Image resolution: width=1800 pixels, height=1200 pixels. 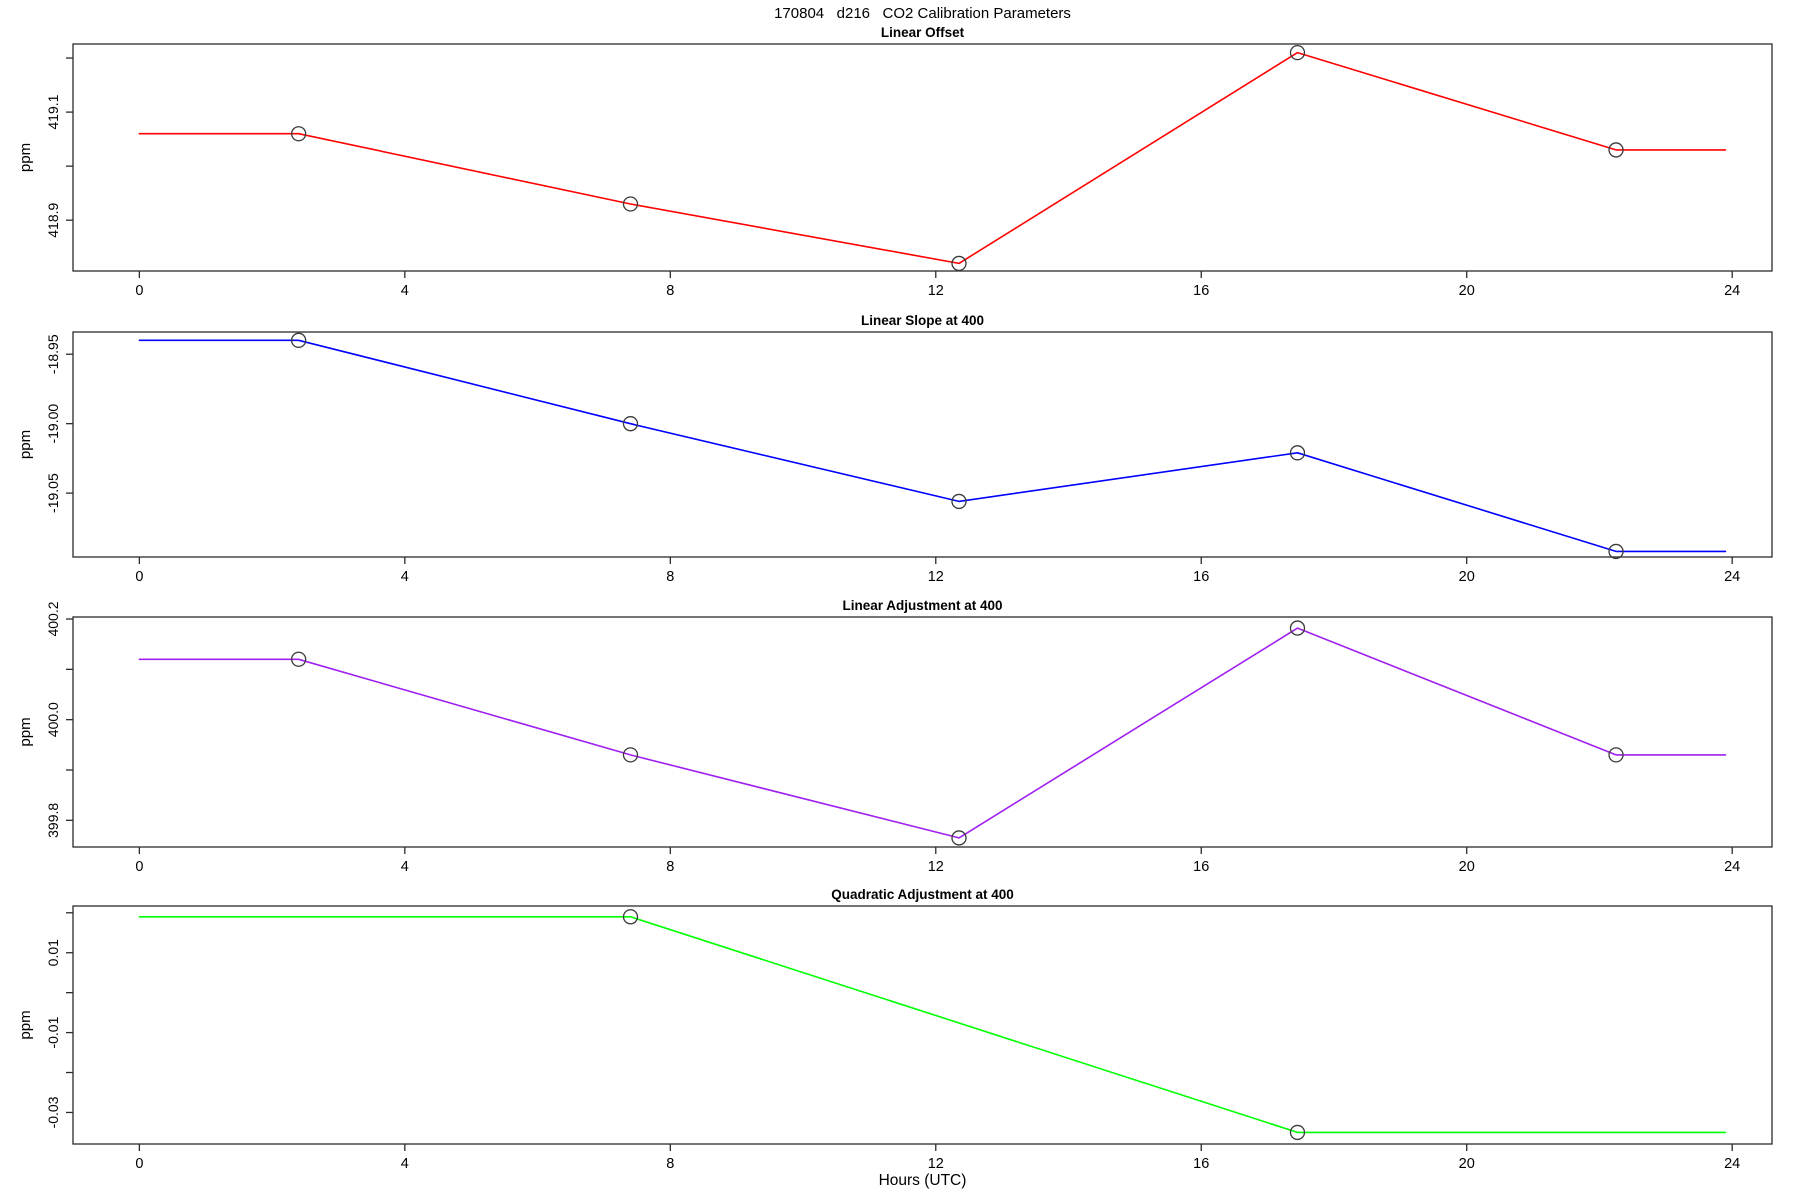 I want to click on panel-title: Linear Adjustment at 400, so click(x=922, y=605).